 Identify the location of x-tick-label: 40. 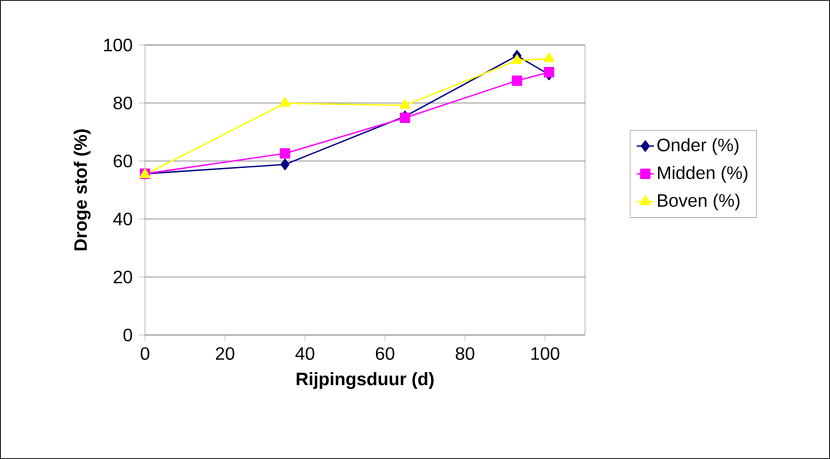
(304, 353).